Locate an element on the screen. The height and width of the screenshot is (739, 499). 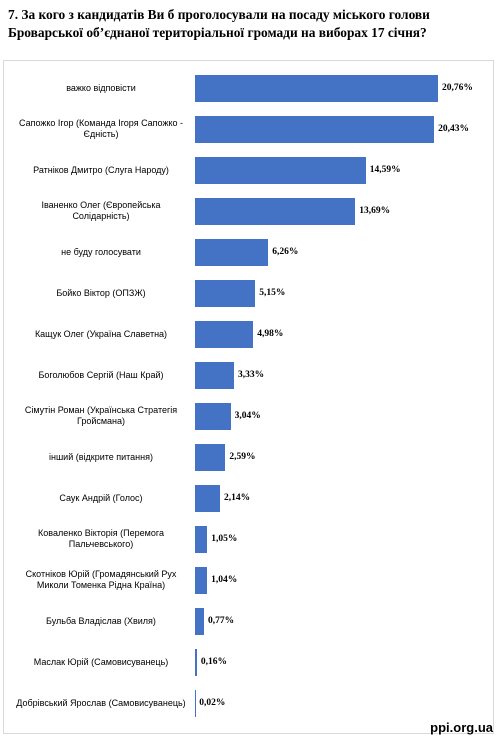
value-label: 1,05% is located at coordinates (224, 539).